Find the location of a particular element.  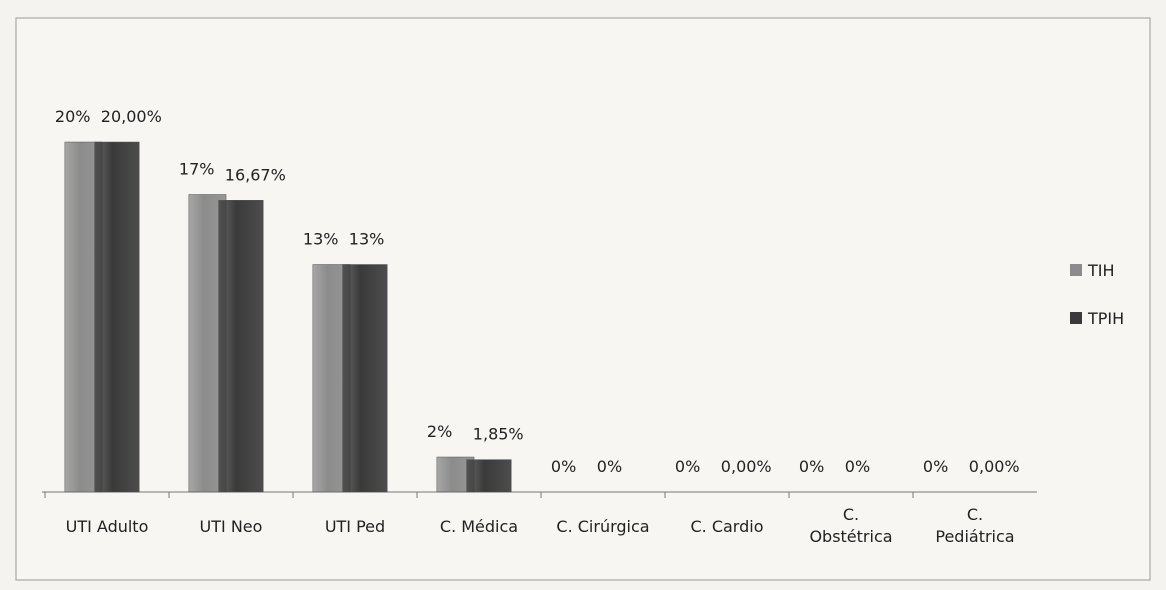

x-tick-label: C. Médica is located at coordinates (479, 526).